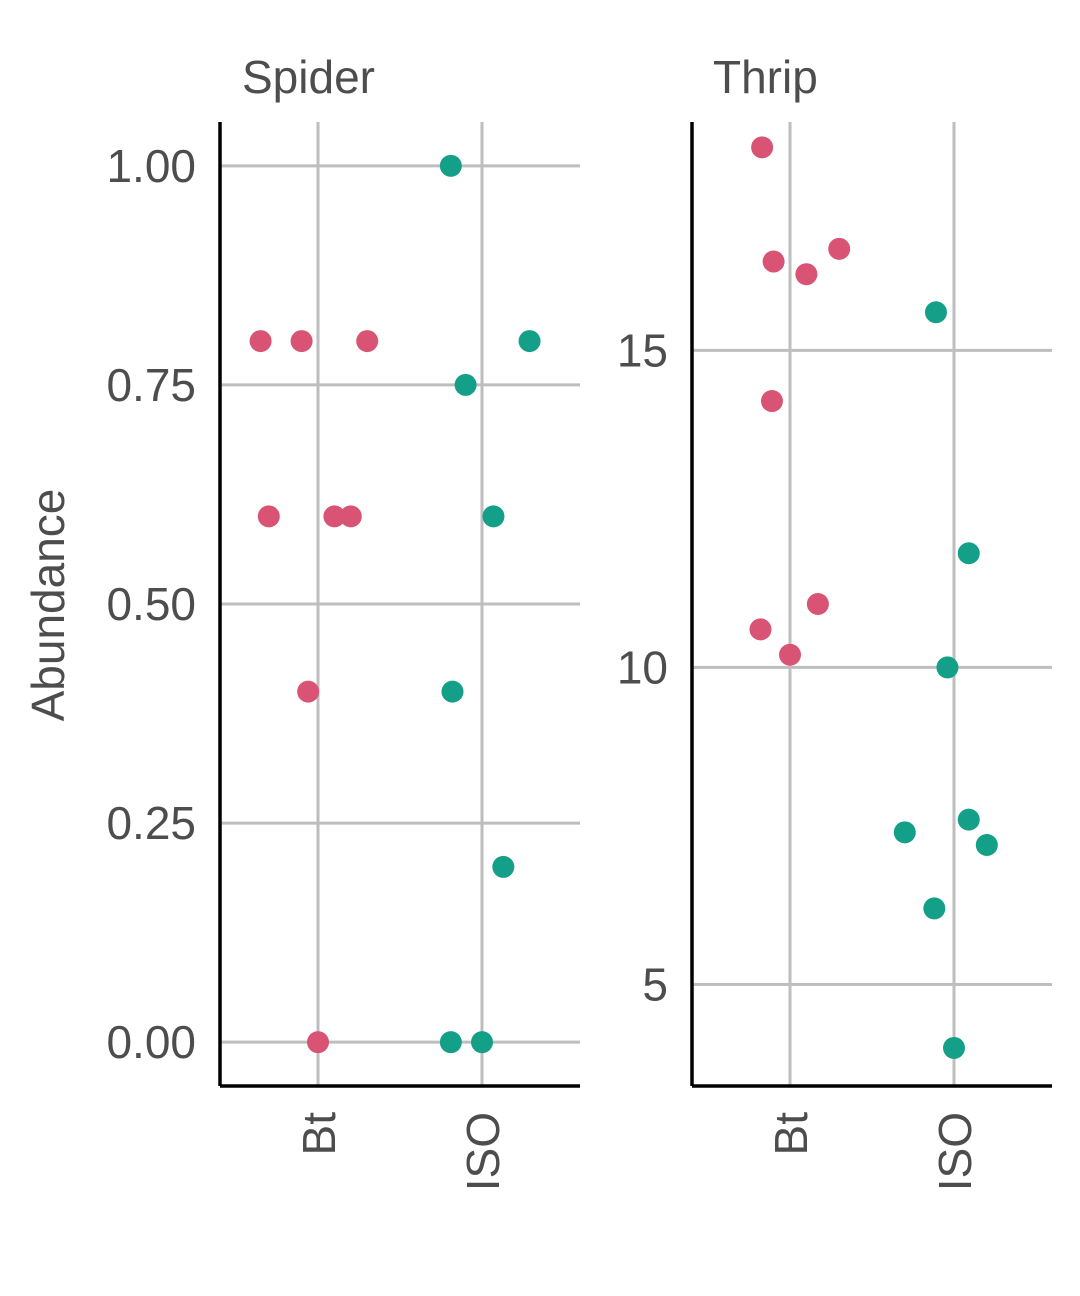 The image size is (1080, 1296). Describe the element at coordinates (655, 985) in the screenshot. I see `y-tick-label: 5` at that location.